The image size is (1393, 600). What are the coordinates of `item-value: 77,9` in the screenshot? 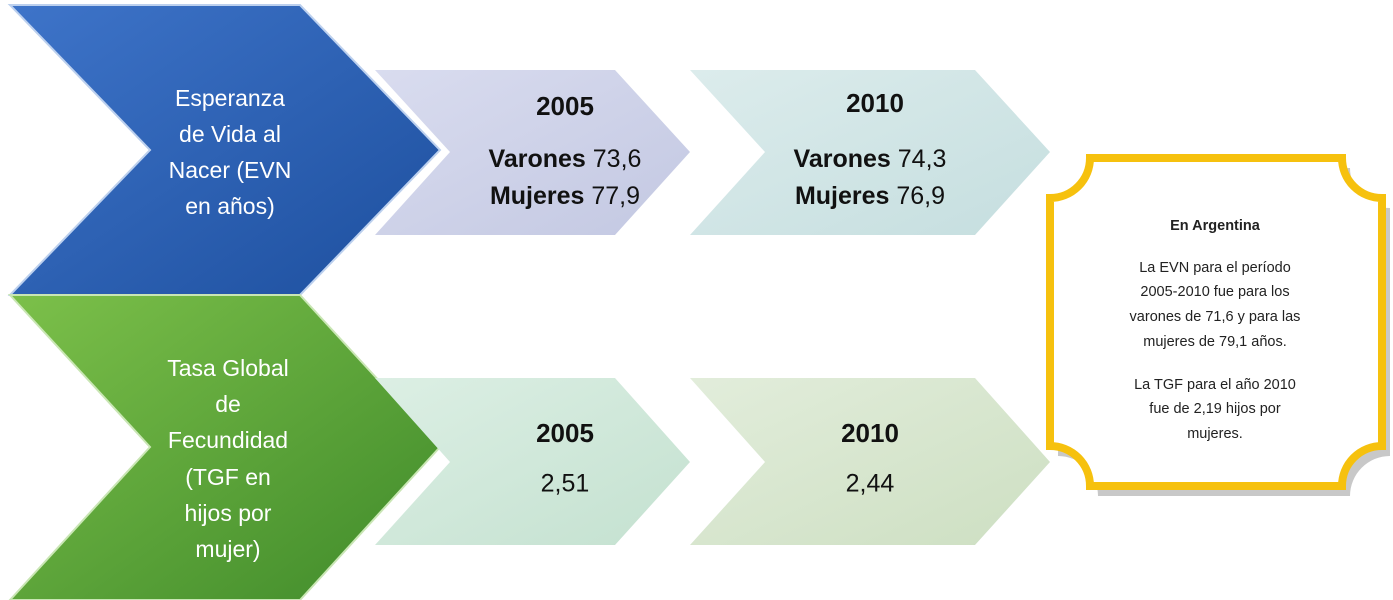 It's located at (615, 196).